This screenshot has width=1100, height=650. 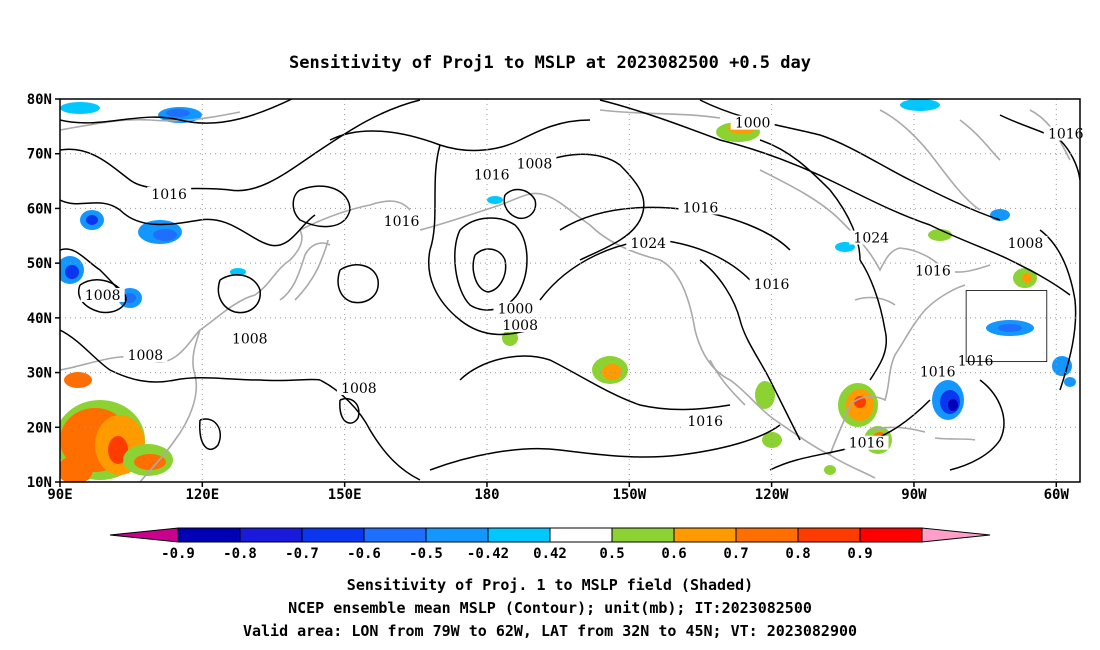 What do you see at coordinates (202, 495) in the screenshot?
I see `lon-tick-label: 120E` at bounding box center [202, 495].